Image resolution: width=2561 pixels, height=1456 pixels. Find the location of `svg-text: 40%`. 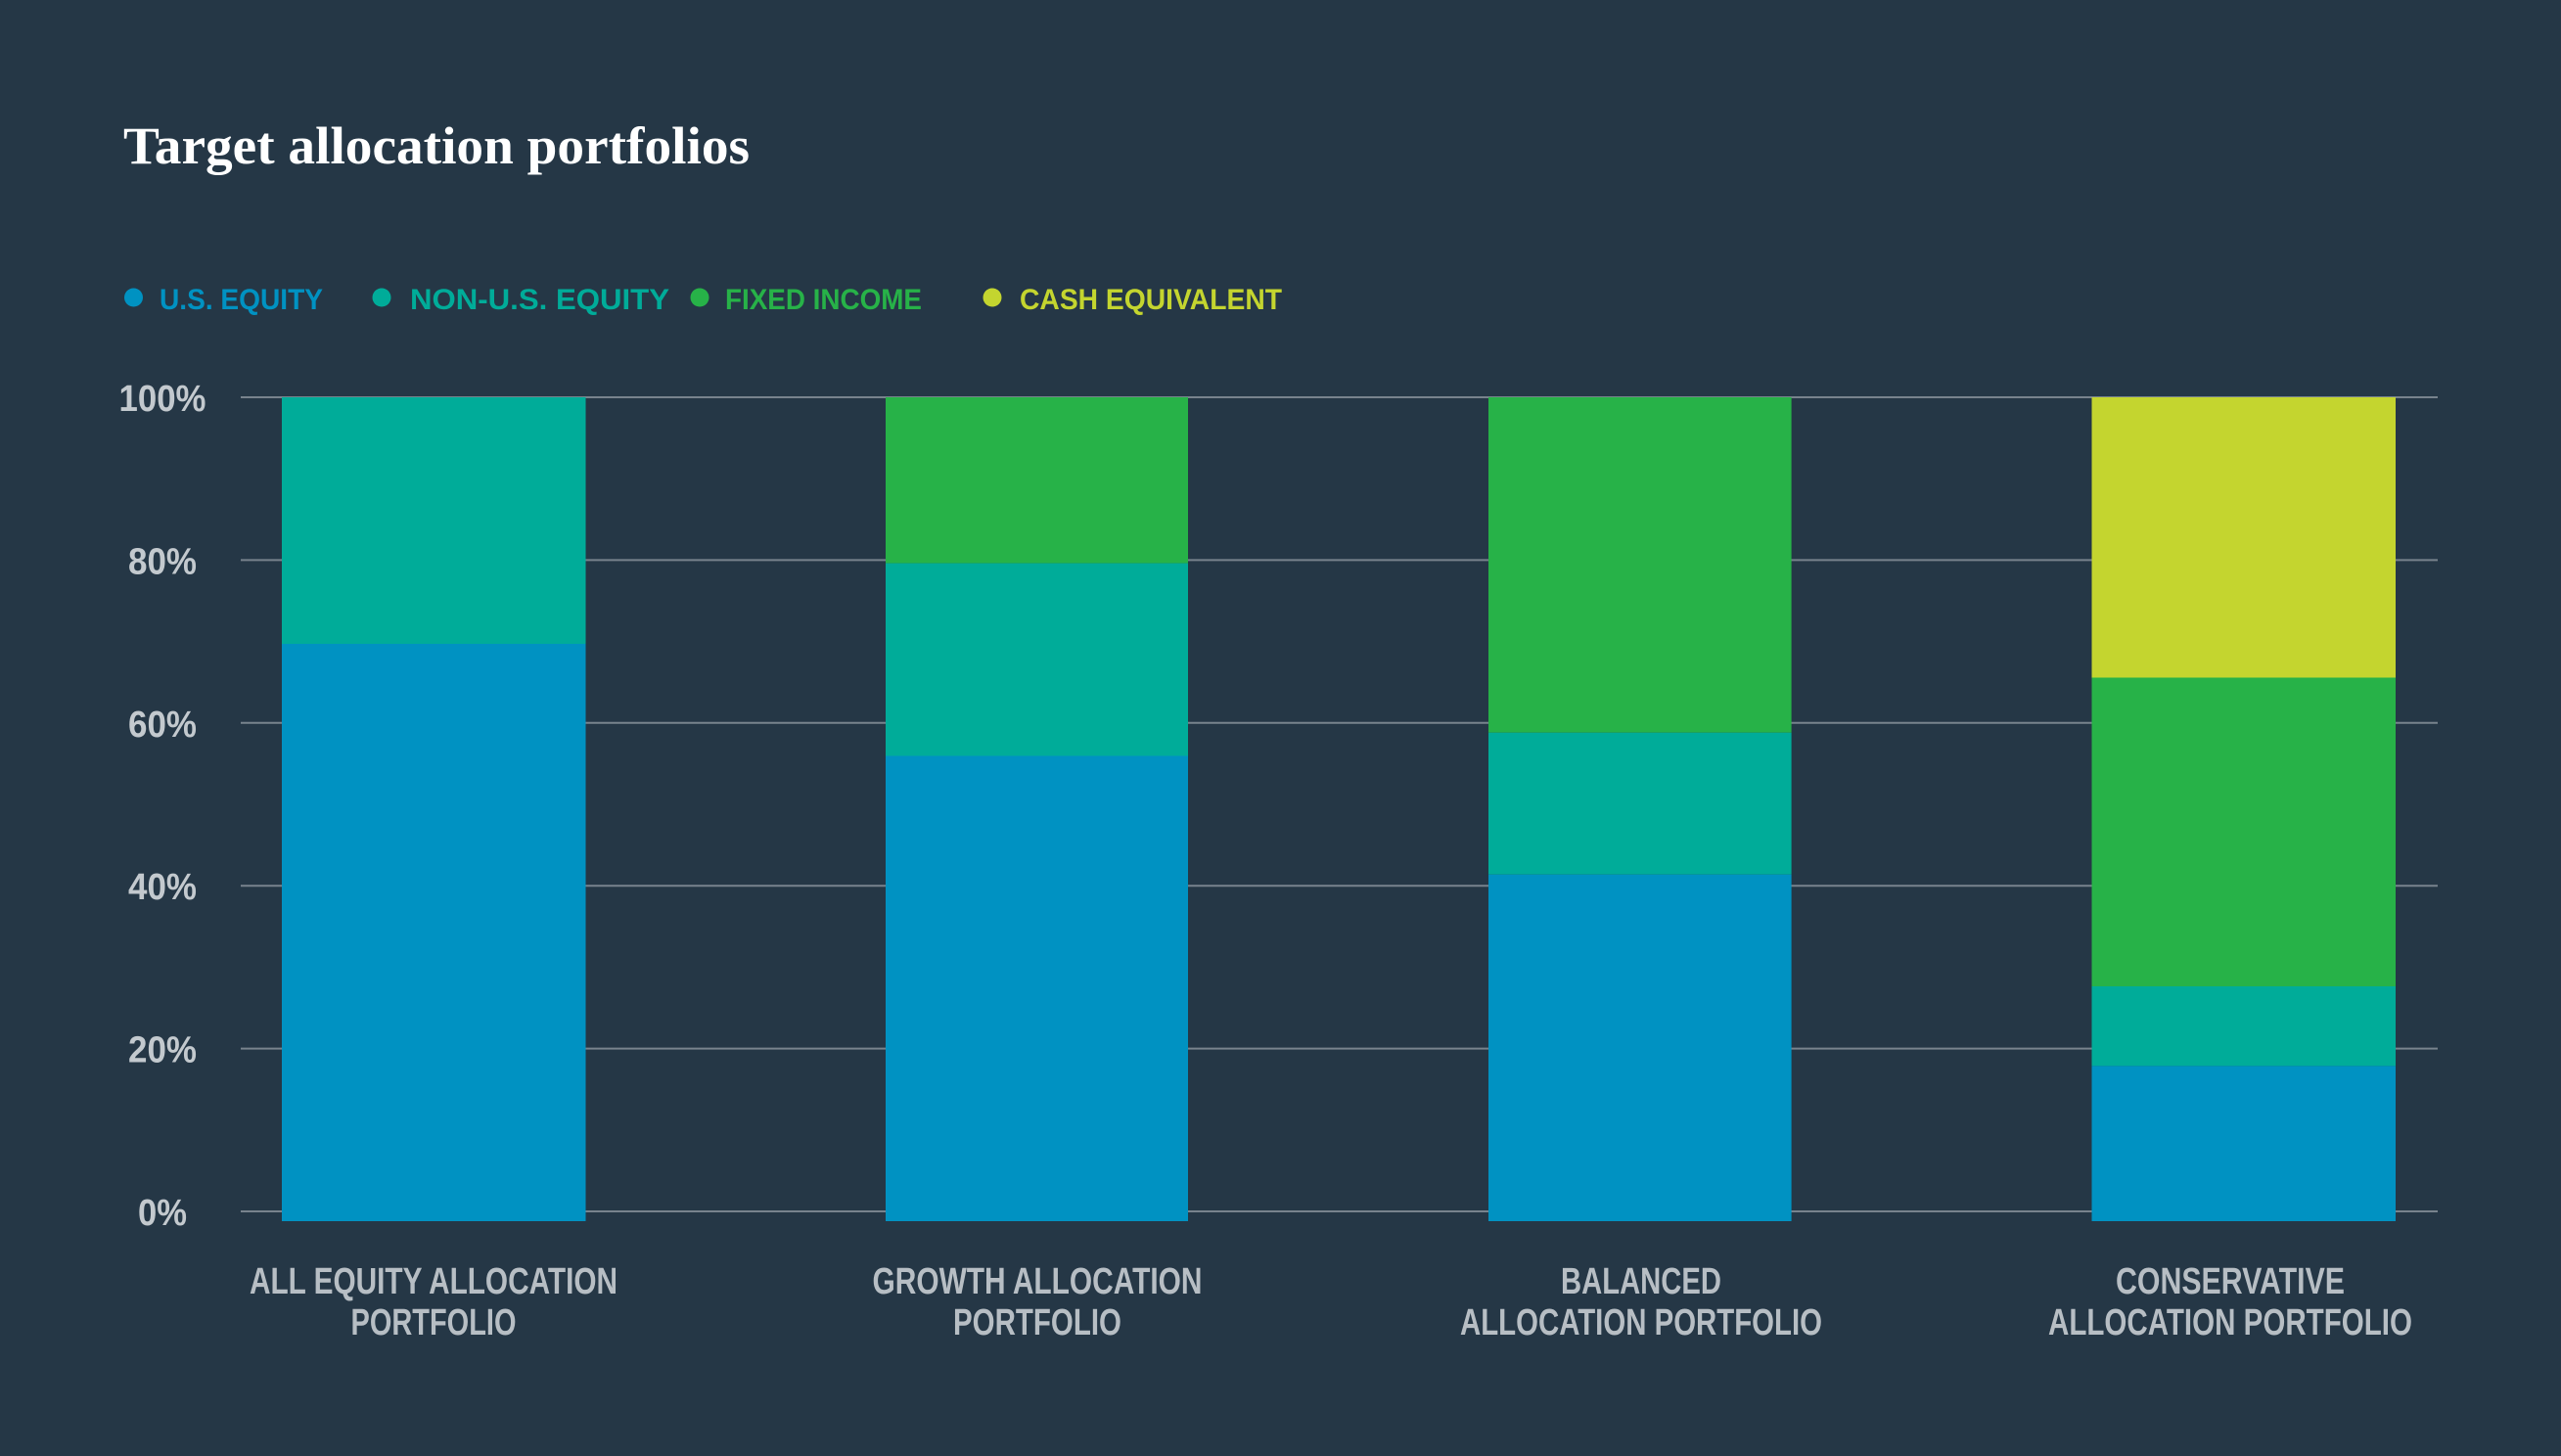

svg-text: 40% is located at coordinates (162, 887).